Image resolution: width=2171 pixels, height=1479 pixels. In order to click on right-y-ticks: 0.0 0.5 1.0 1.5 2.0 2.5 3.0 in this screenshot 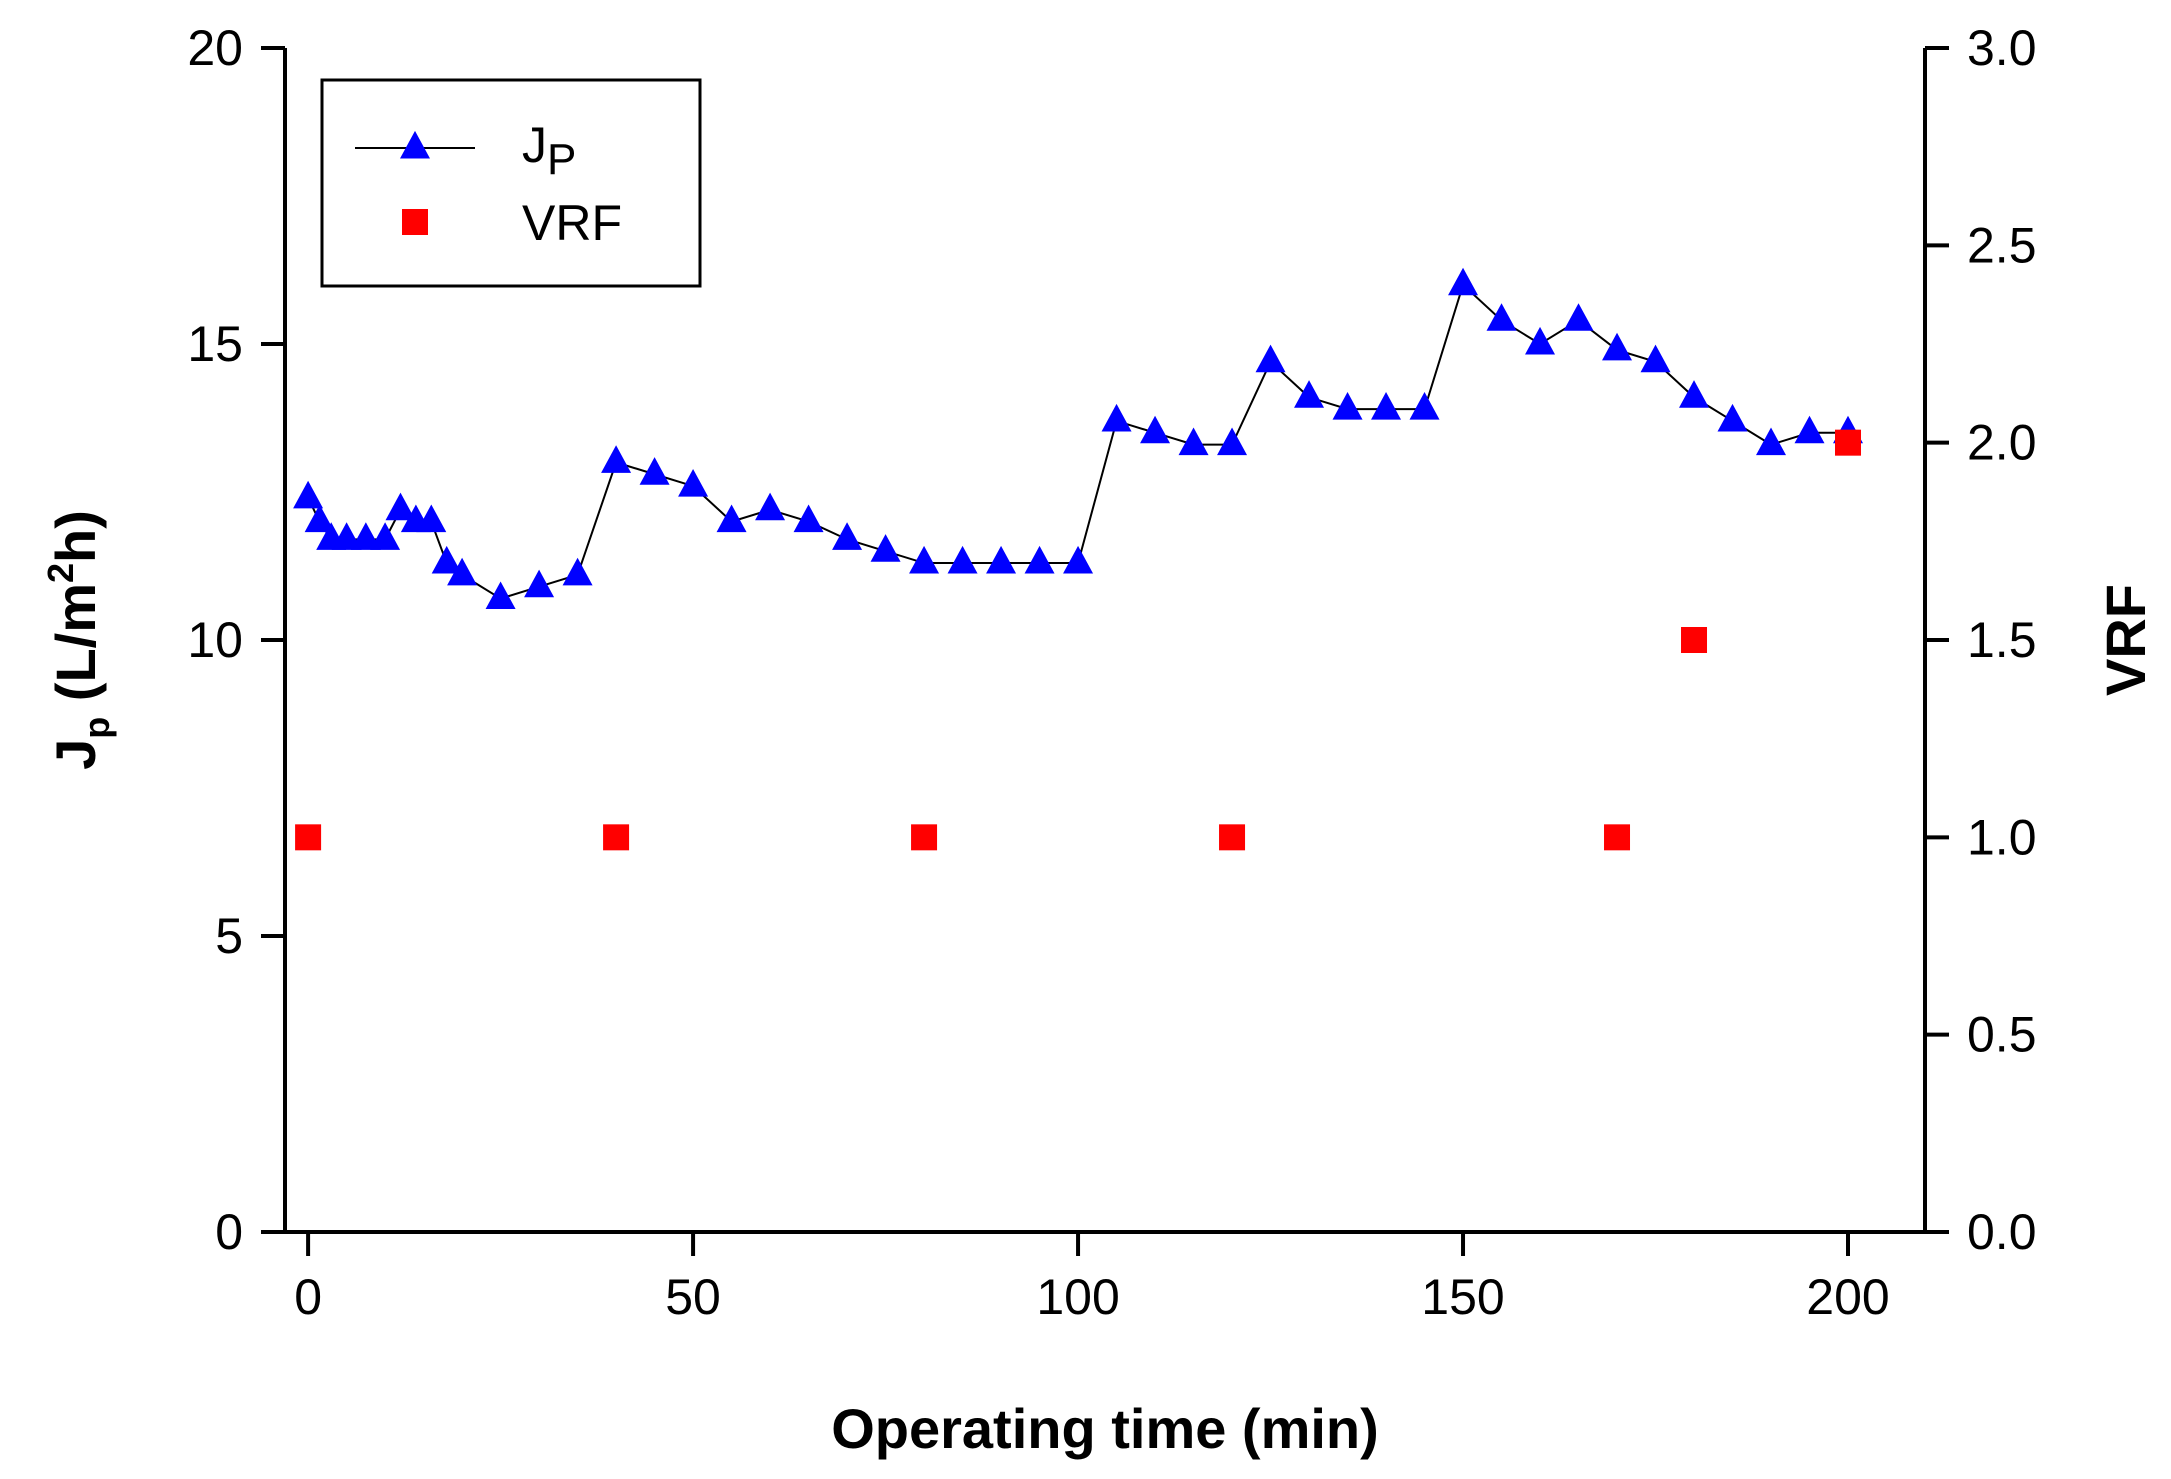, I will do `click(1981, 640)`.